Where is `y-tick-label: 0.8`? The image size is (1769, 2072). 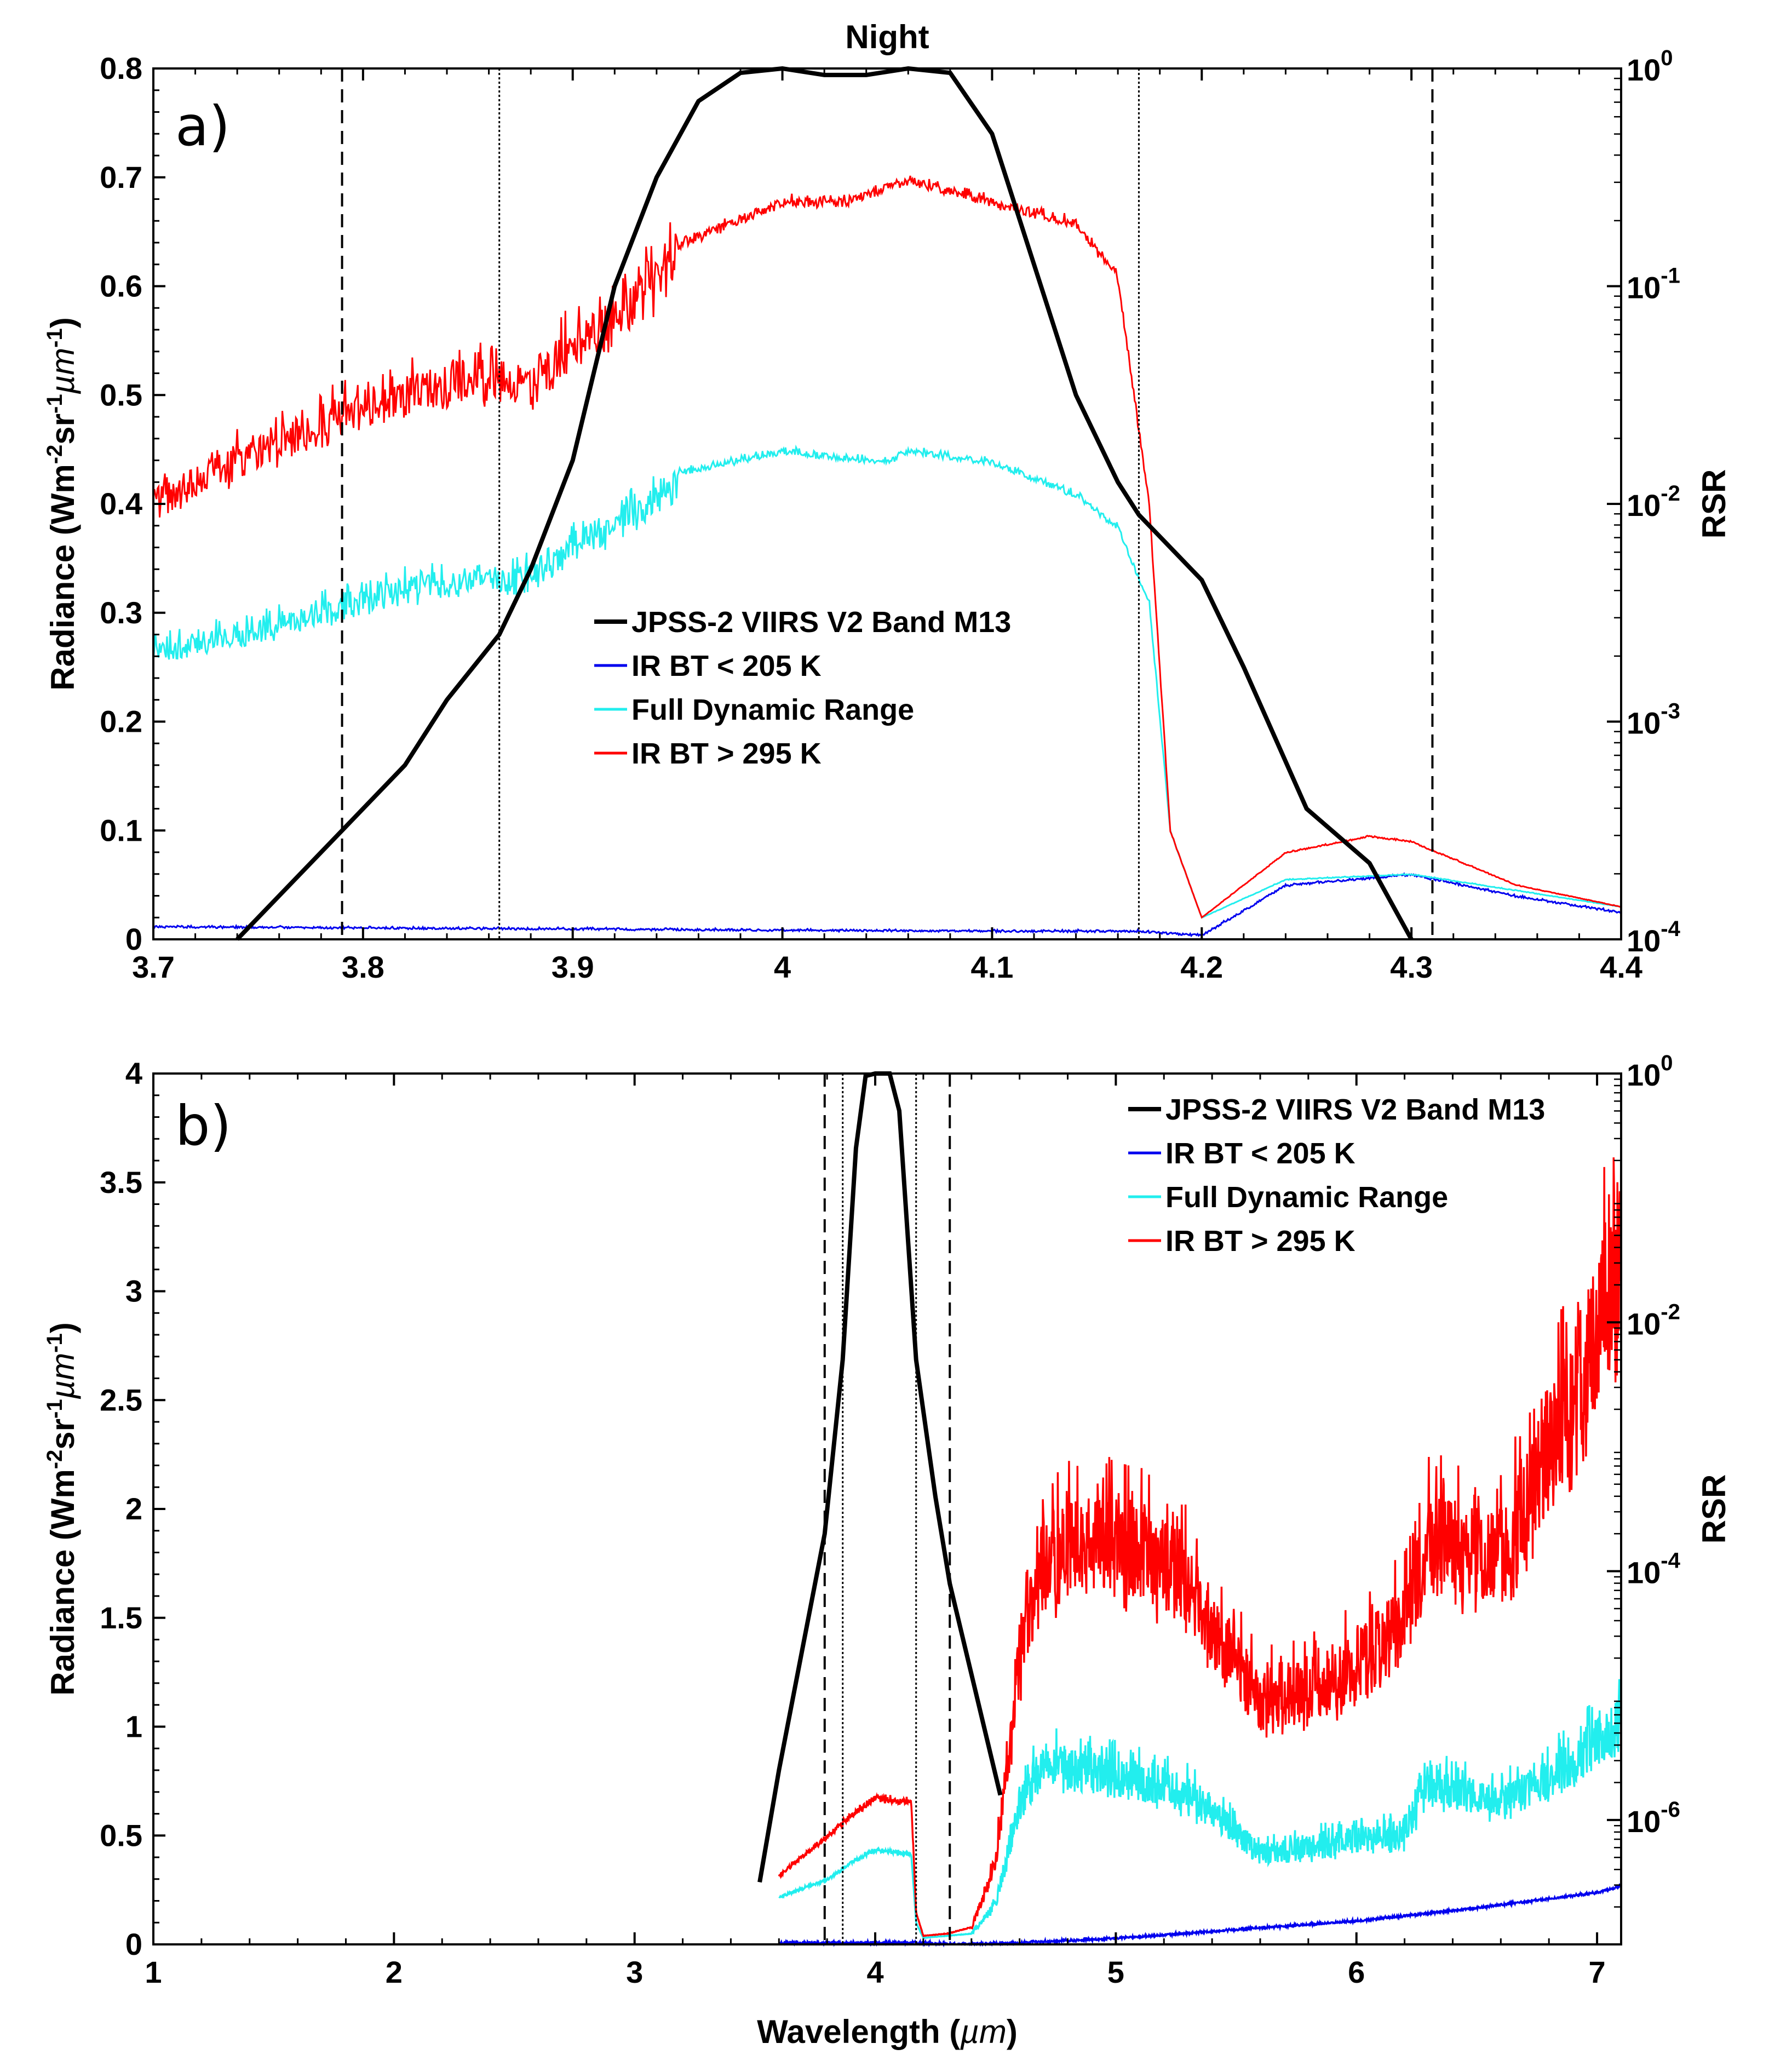
y-tick-label: 0.8 is located at coordinates (121, 68).